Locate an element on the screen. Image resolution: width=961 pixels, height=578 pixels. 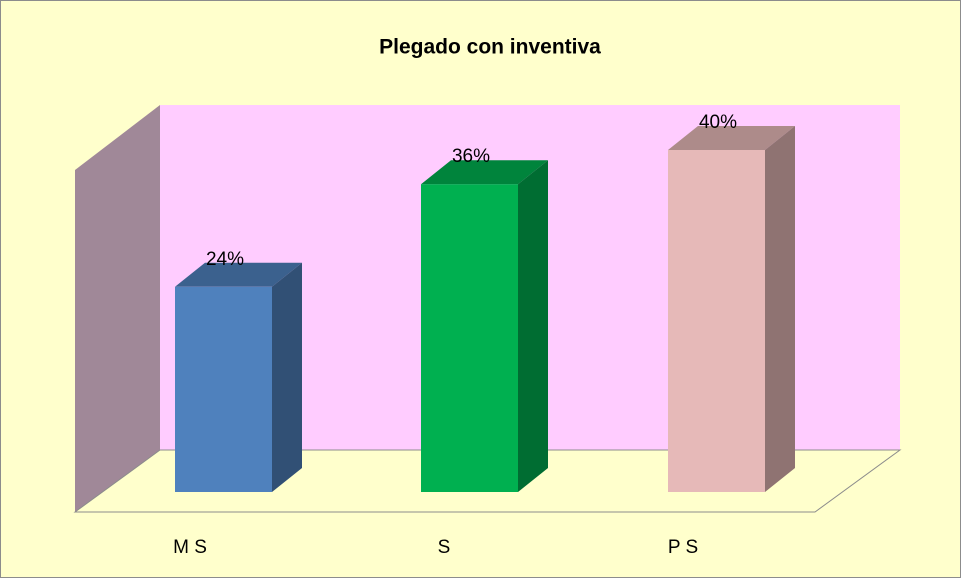
chart-title: Plegado con inventiva is located at coordinates (490, 47).